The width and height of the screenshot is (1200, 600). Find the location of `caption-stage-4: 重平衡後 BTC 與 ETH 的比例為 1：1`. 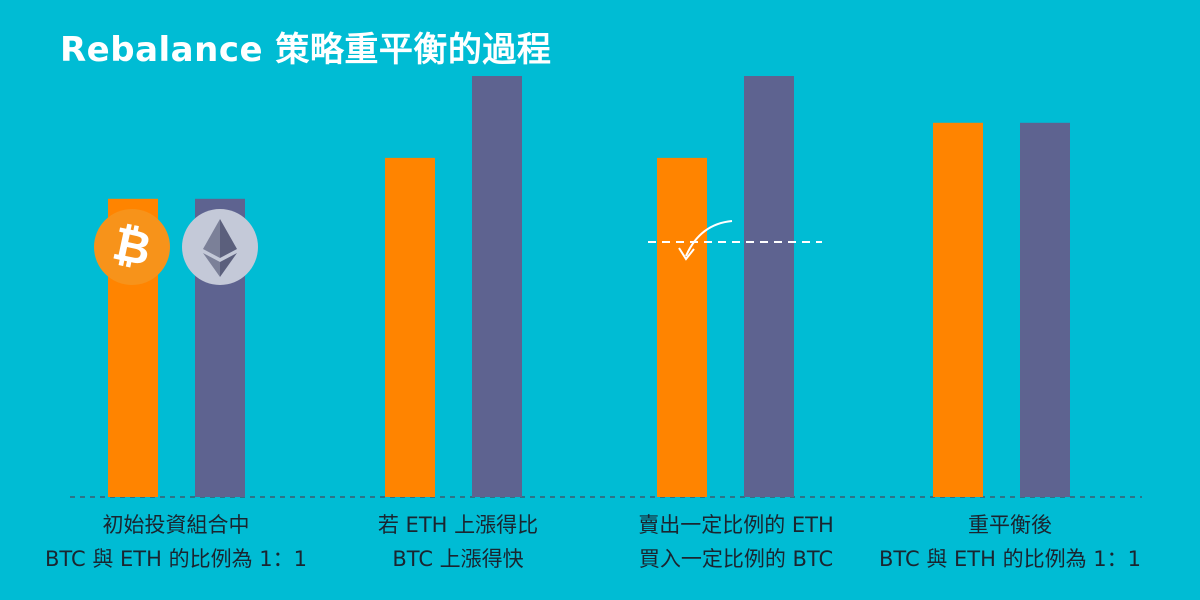

caption-stage-4: 重平衡後 BTC 與 ETH 的比例為 1：1 is located at coordinates (1010, 542).